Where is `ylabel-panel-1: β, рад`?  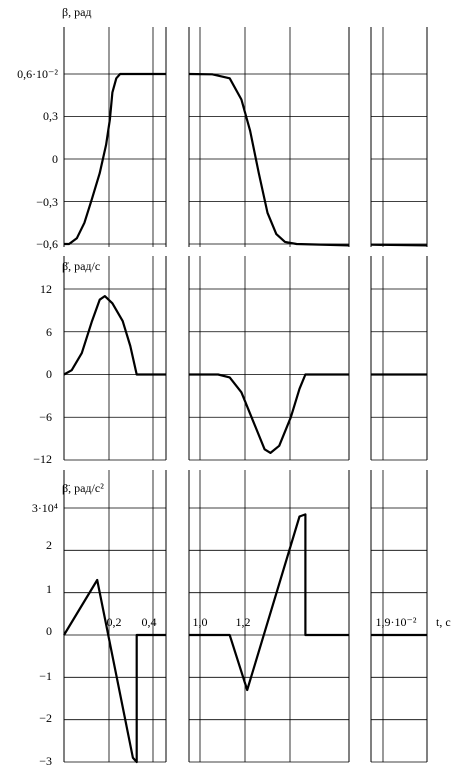 ylabel-panel-1: β, рад is located at coordinates (77, 12).